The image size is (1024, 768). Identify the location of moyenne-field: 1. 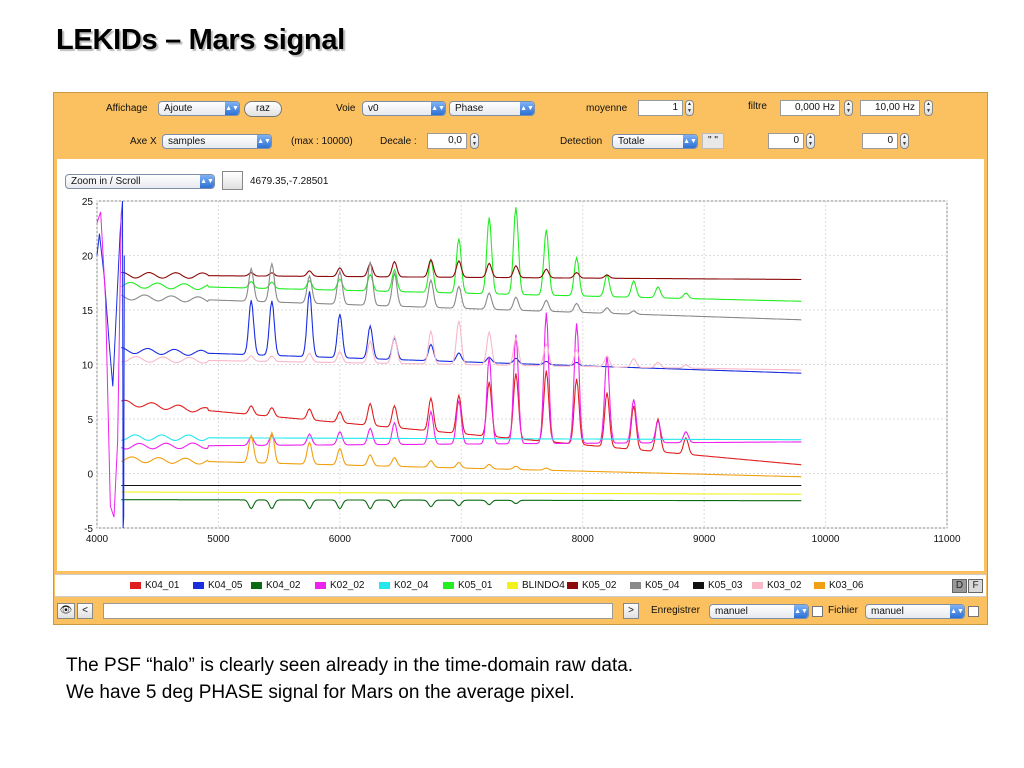
(660, 108).